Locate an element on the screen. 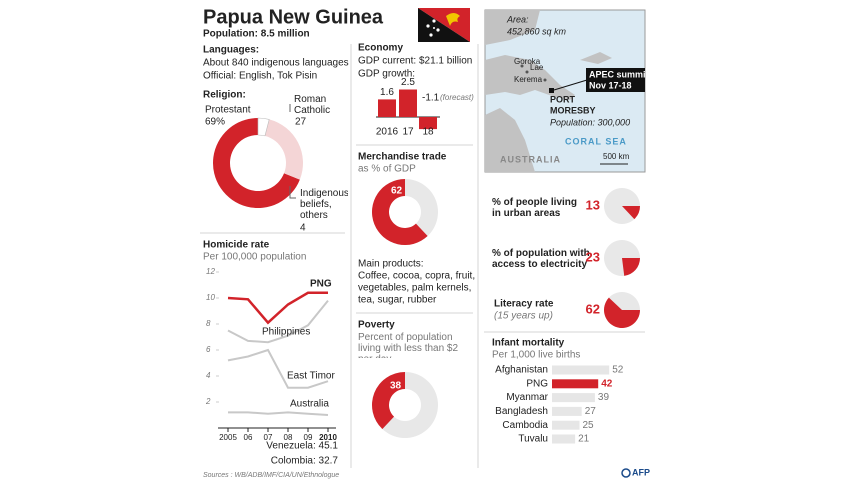 The width and height of the screenshot is (857, 482). y-tick-label: PNG is located at coordinates (537, 383).